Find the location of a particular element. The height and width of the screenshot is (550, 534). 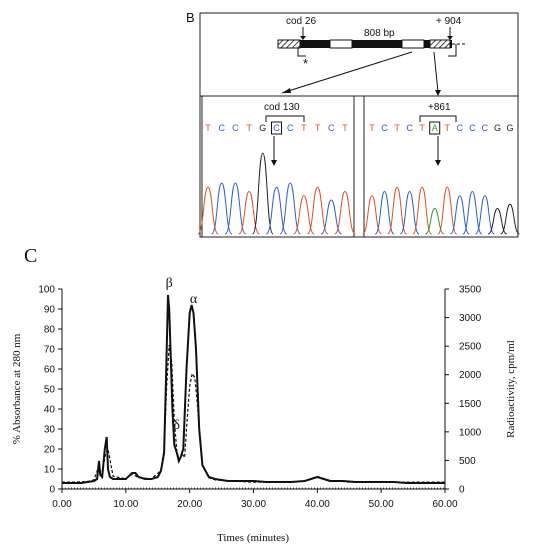

y-left-tick-label: 10 is located at coordinates (50, 470).